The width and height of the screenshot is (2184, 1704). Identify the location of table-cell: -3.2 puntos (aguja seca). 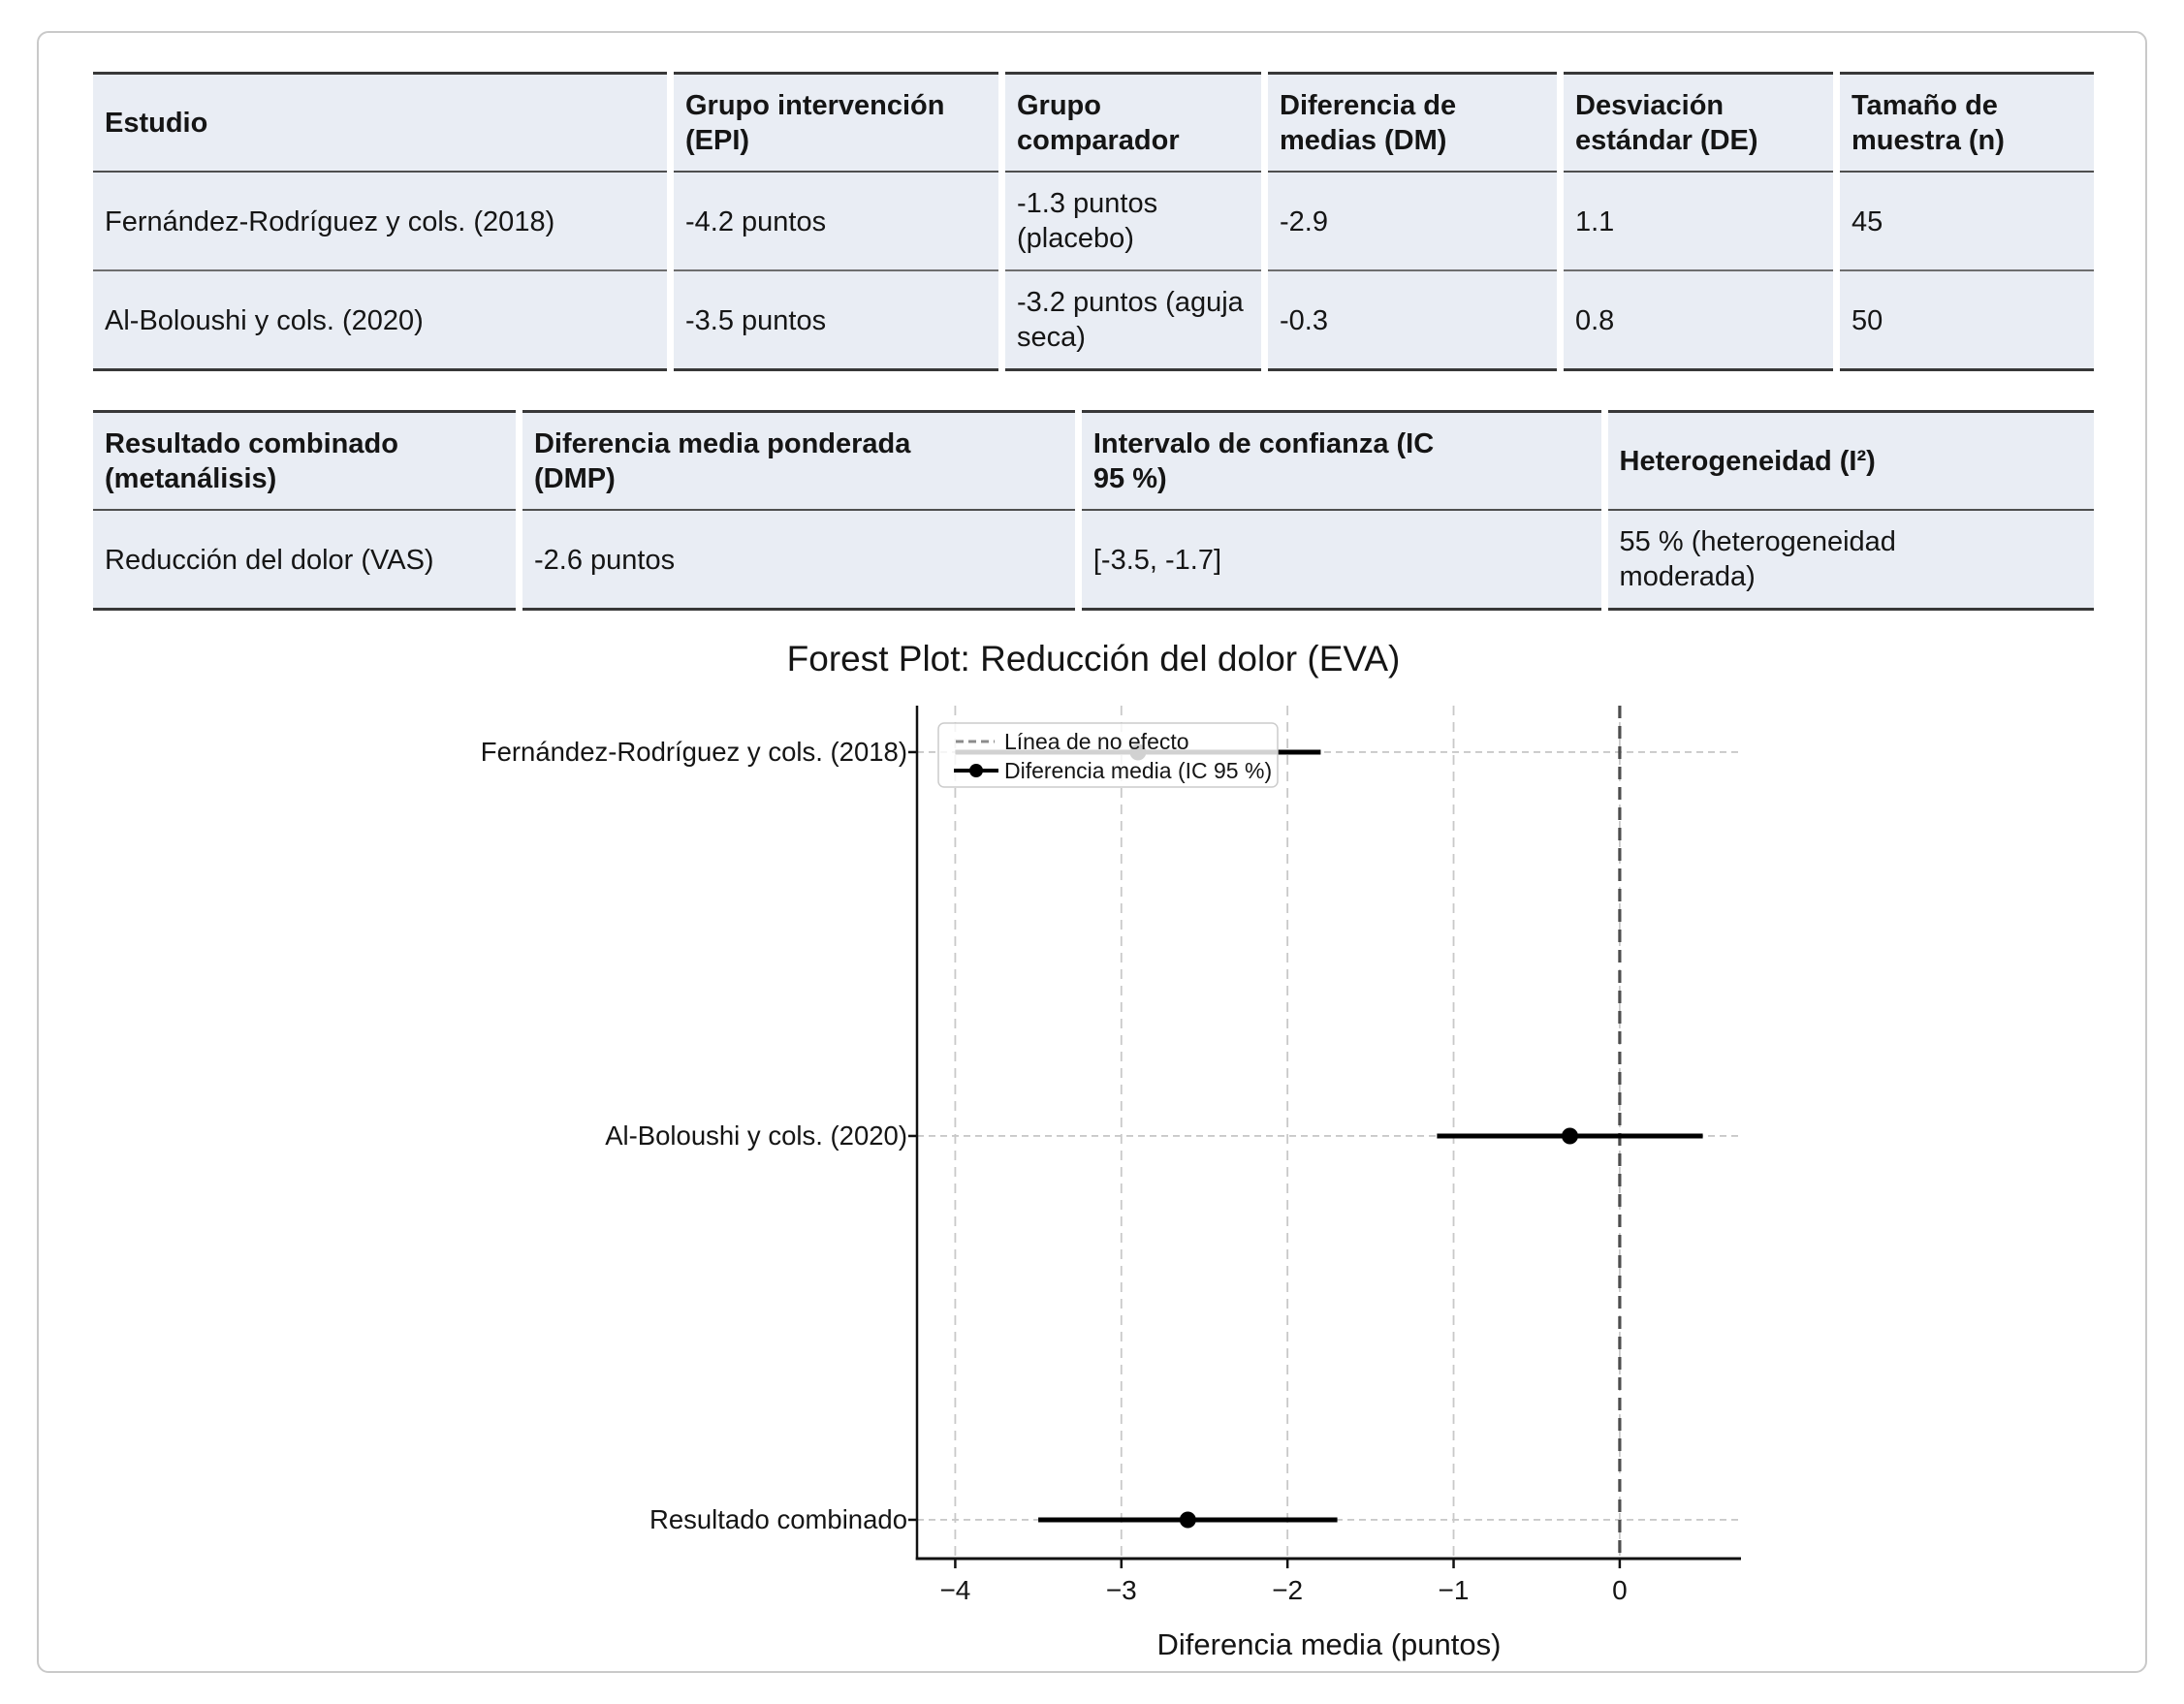
(1133, 321).